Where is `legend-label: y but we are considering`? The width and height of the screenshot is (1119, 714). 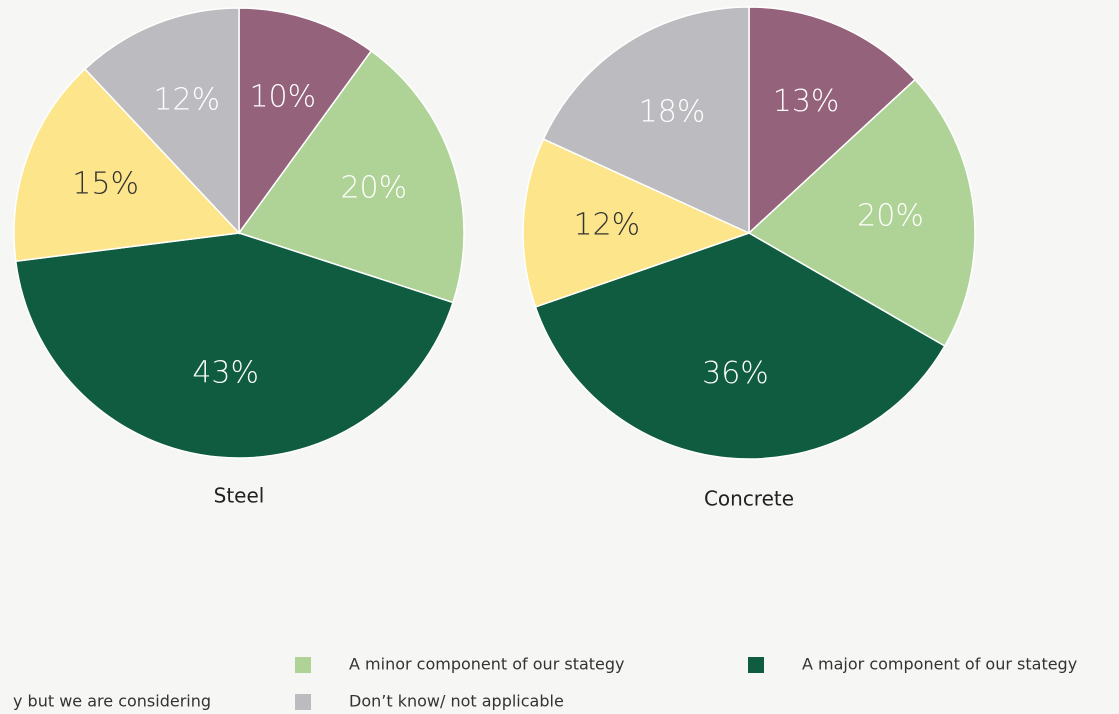
legend-label: y but we are considering is located at coordinates (112, 701).